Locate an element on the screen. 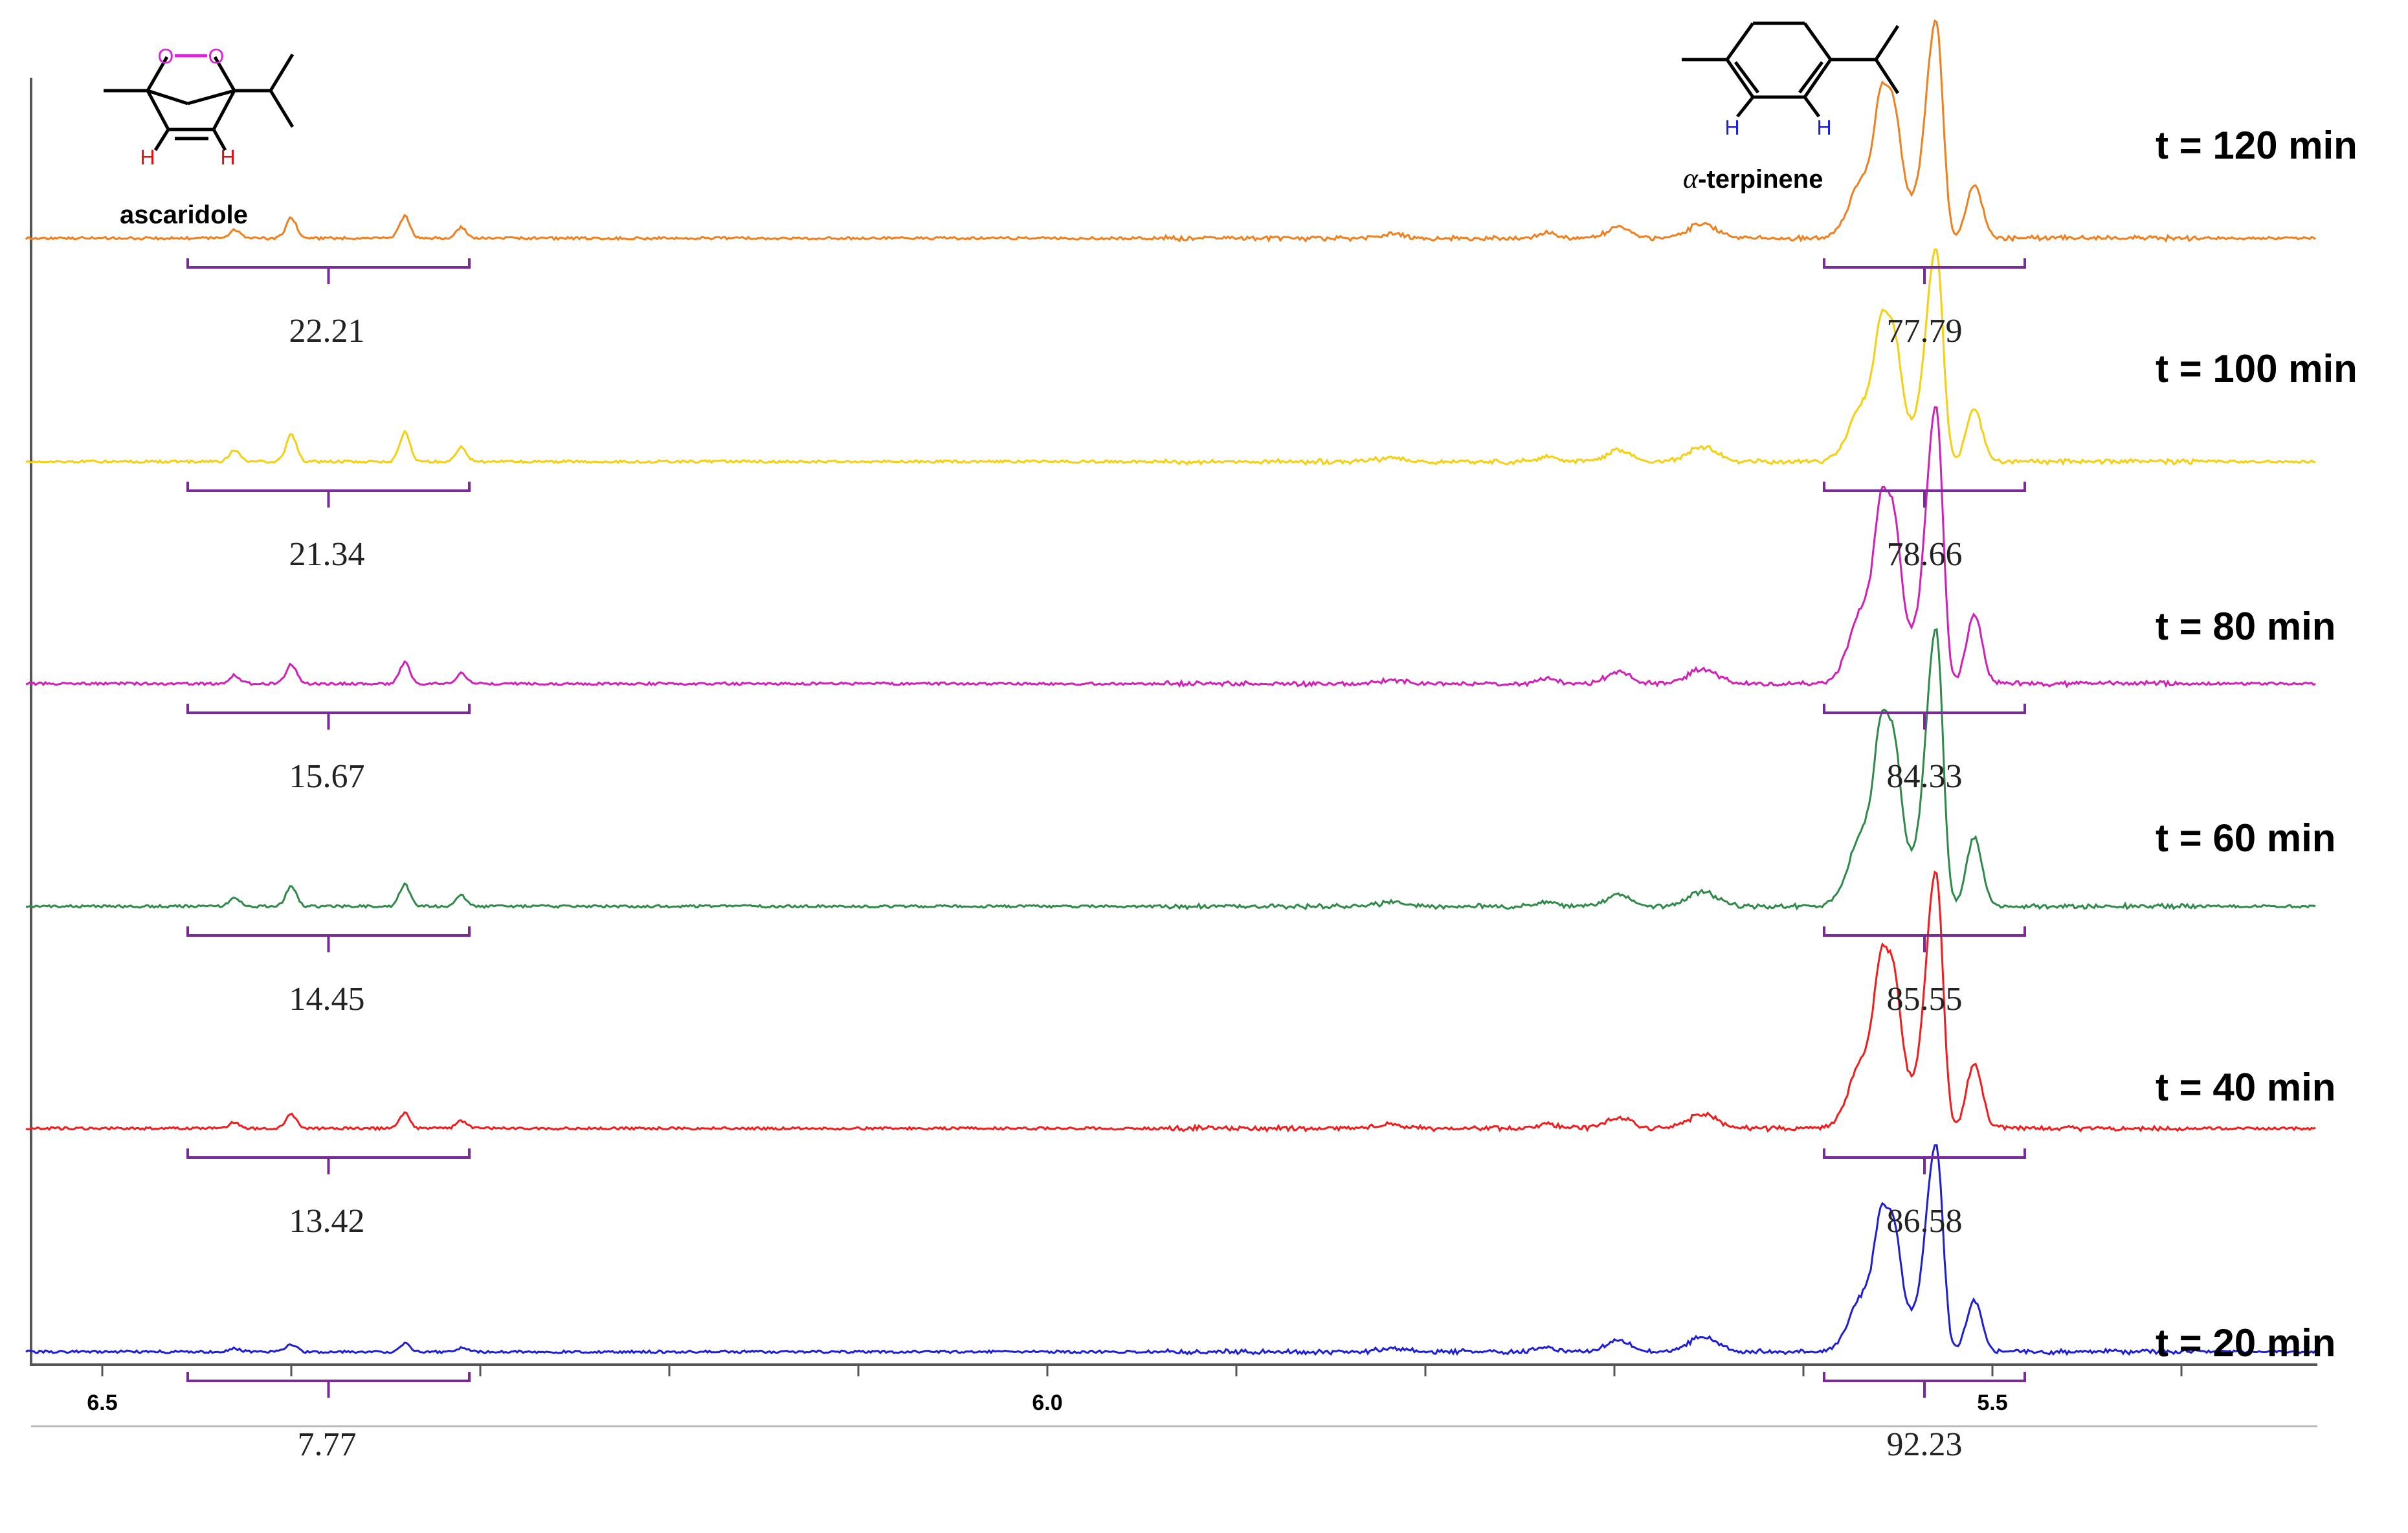  ascaridole-atom-o2: O is located at coordinates (216, 56).